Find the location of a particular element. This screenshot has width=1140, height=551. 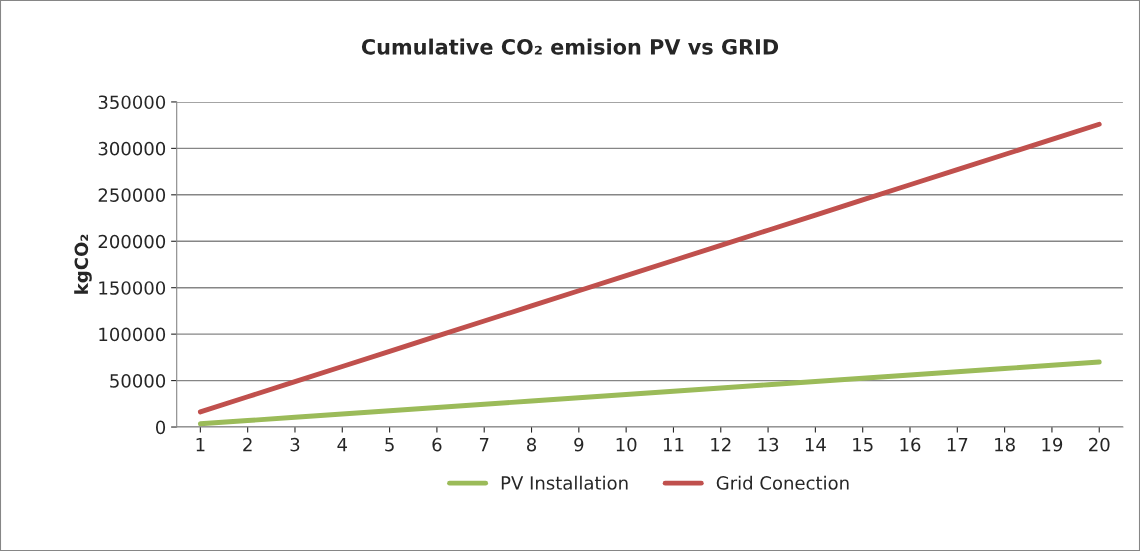

x-tick-label: 7 is located at coordinates (484, 445).